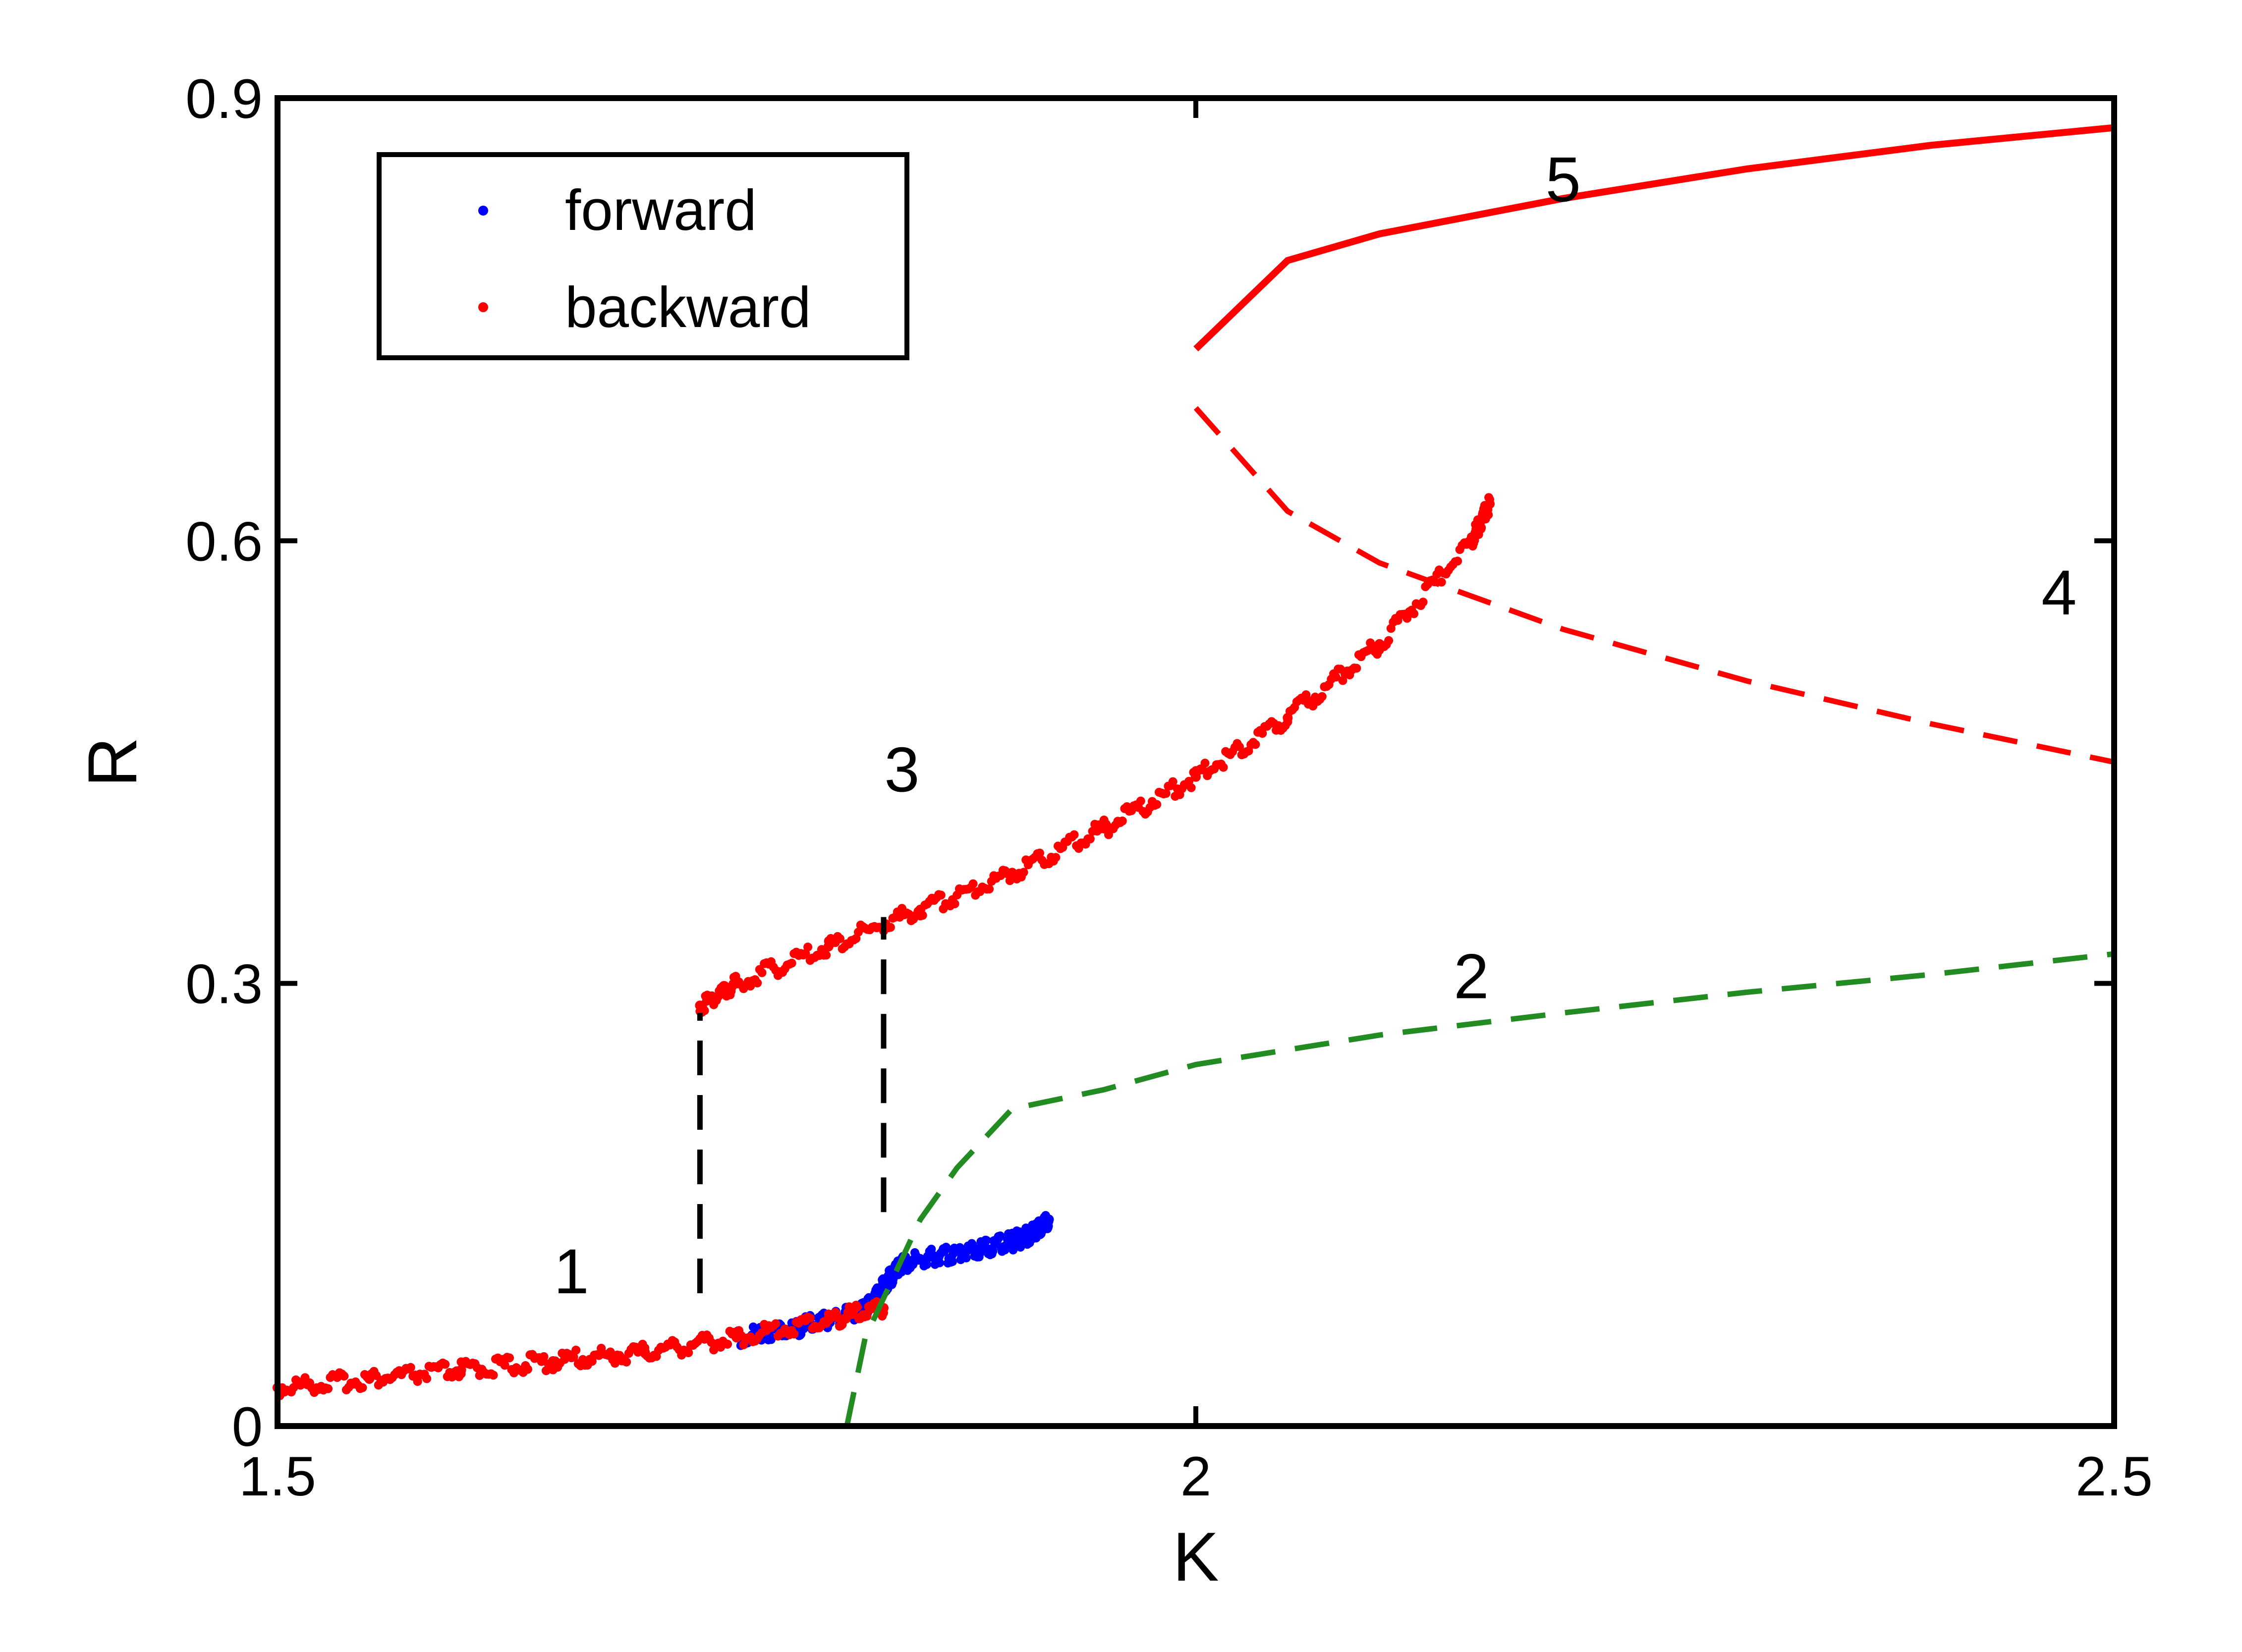 The image size is (2242, 1652). Describe the element at coordinates (247, 1427) in the screenshot. I see `y-tick-label: 0` at that location.